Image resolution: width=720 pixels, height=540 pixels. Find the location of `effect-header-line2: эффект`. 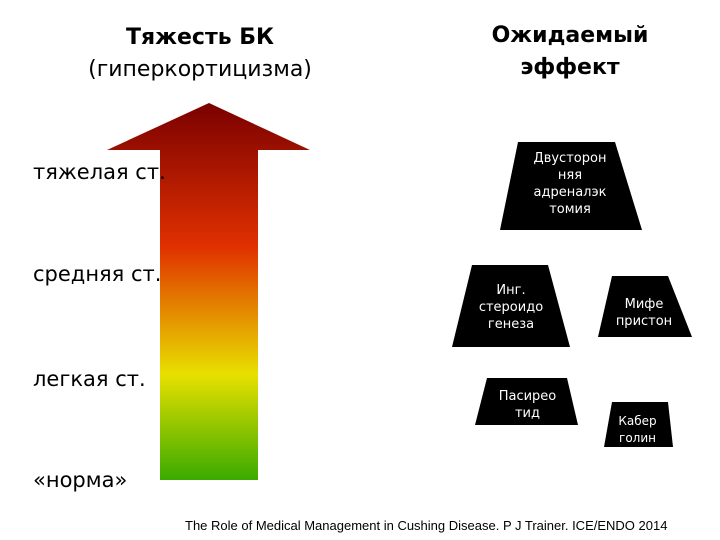

effect-header-line2: эффект is located at coordinates (570, 67).